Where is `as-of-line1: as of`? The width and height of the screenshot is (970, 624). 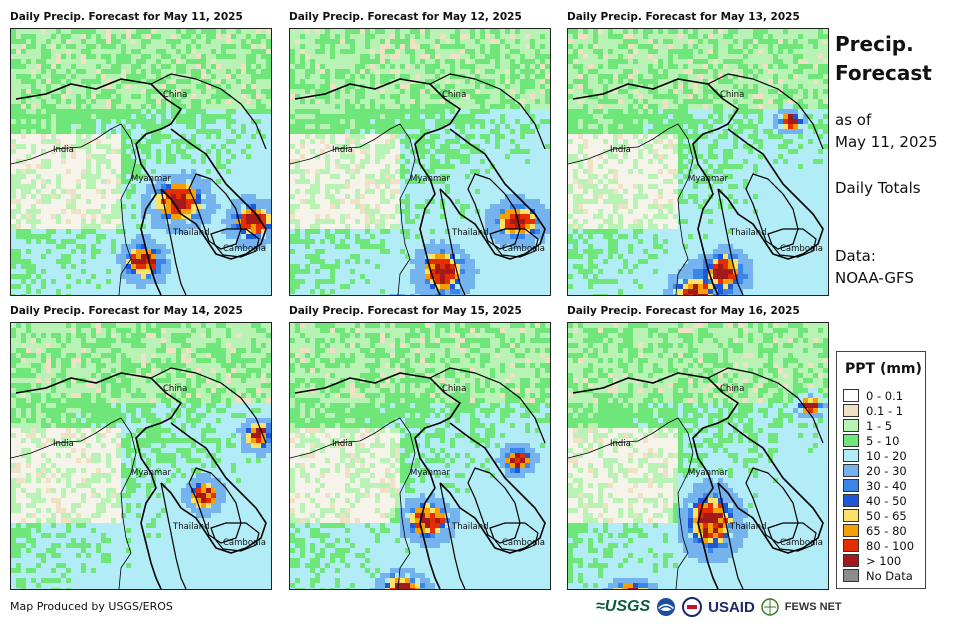
as-of-line1: as of is located at coordinates (853, 120).